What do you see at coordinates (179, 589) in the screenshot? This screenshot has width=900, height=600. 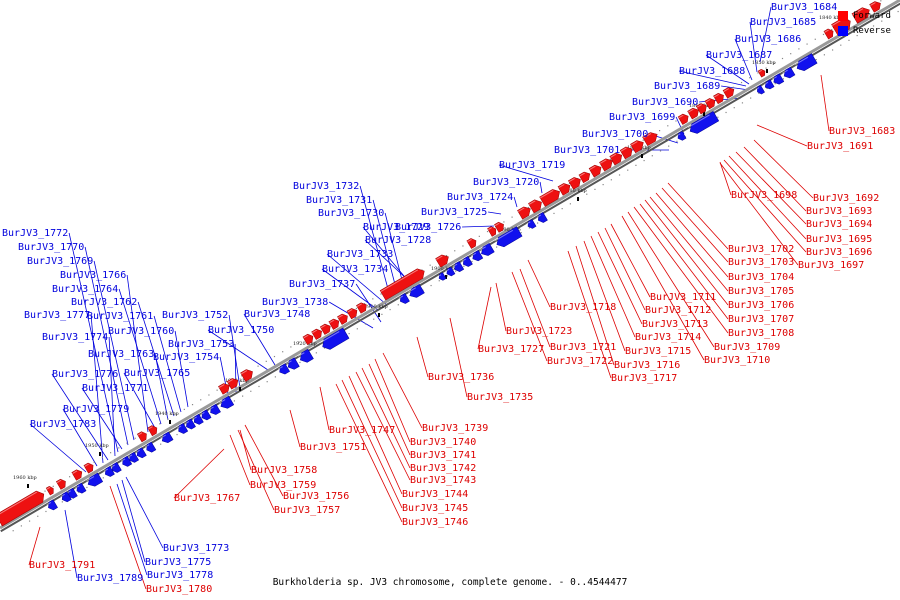 I see `gene-label: BurJV3_1780` at bounding box center [179, 589].